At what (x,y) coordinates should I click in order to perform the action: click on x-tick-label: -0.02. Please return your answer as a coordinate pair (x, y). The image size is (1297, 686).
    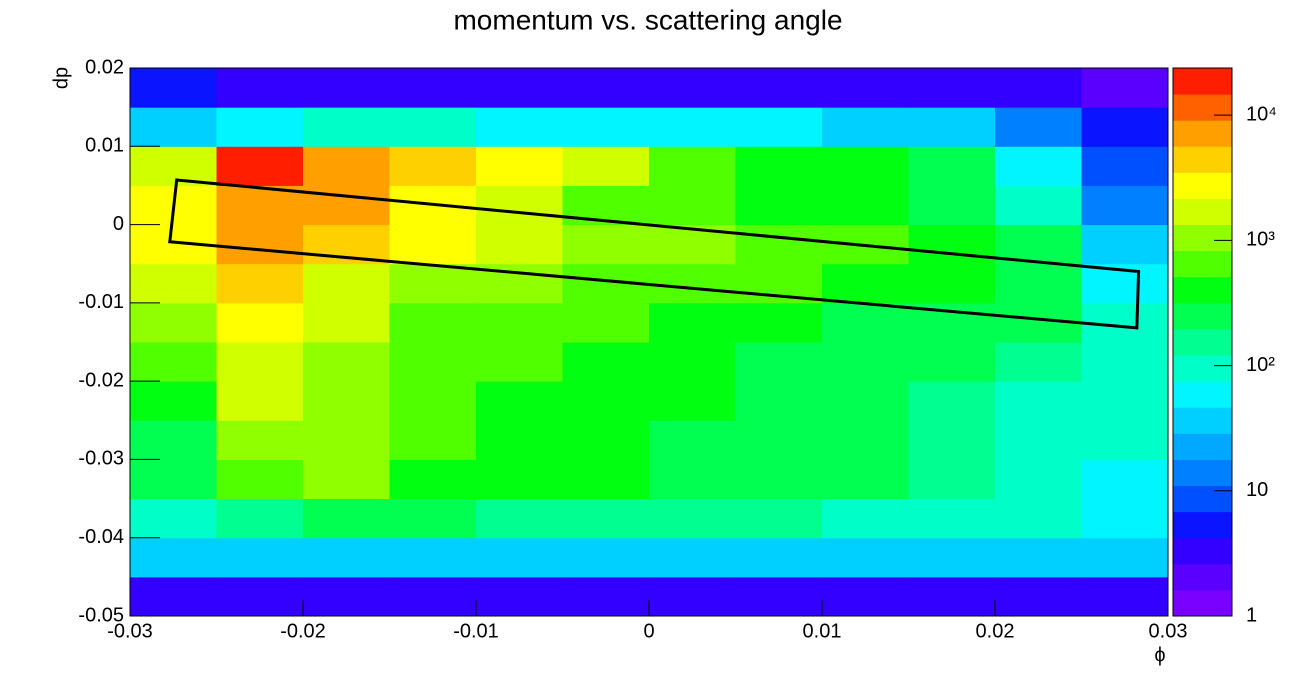
    Looking at the image, I should click on (303, 631).